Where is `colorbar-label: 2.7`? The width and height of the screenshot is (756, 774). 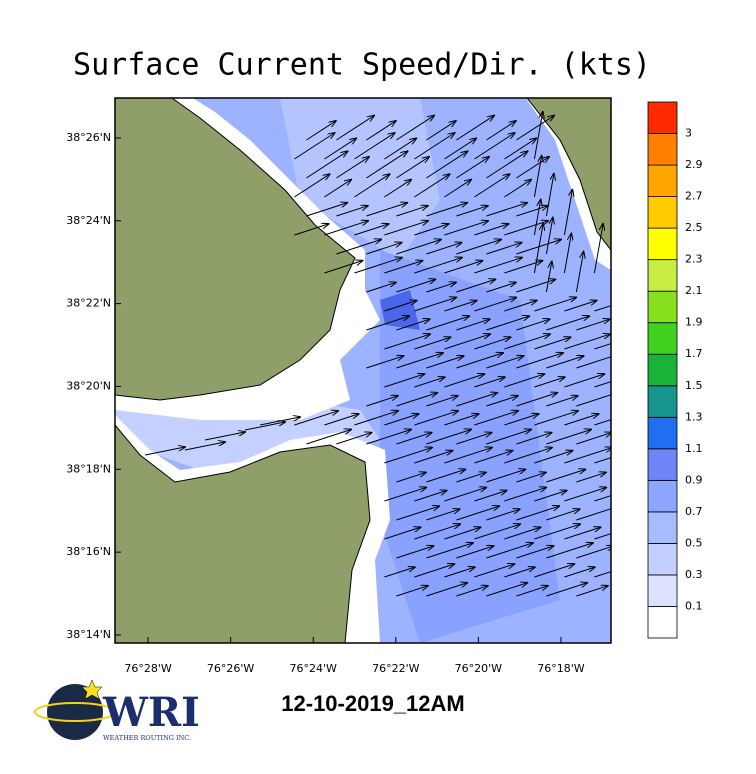 colorbar-label: 2.7 is located at coordinates (694, 196).